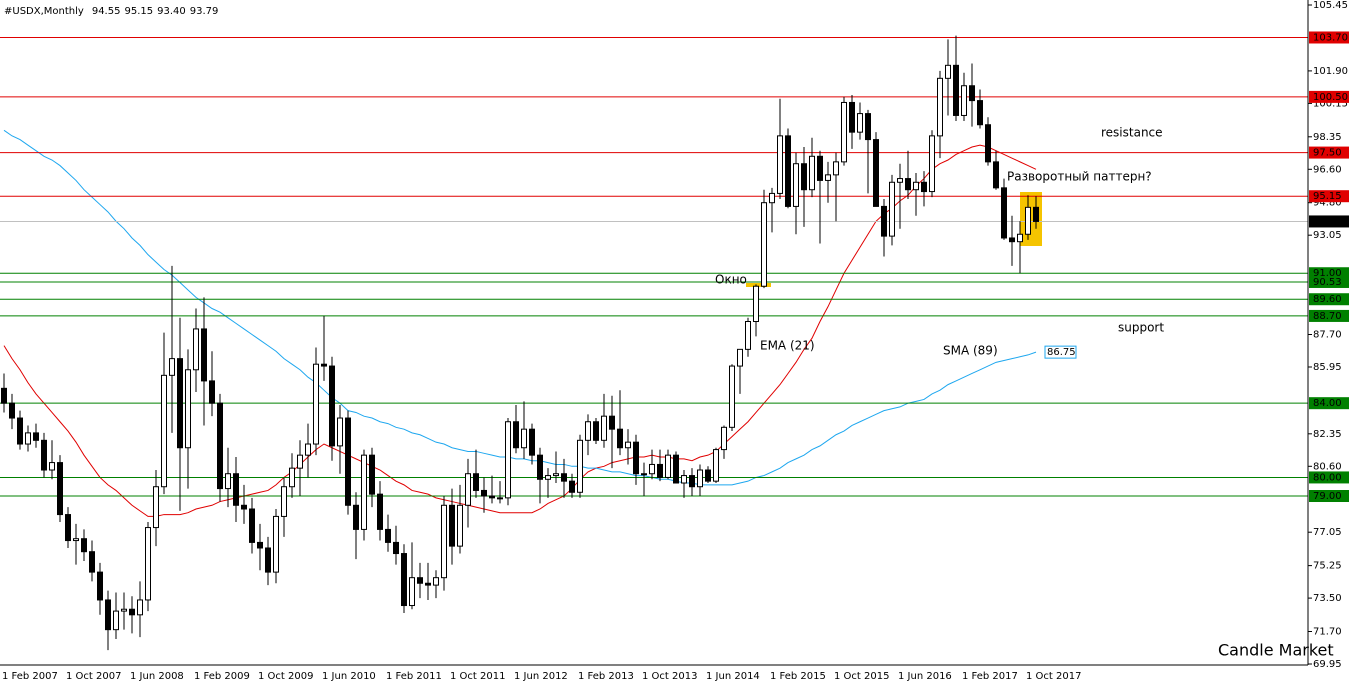 The width and height of the screenshot is (1350, 688). What do you see at coordinates (1330, 103) in the screenshot?
I see `y-tick-label: 100.15` at bounding box center [1330, 103].